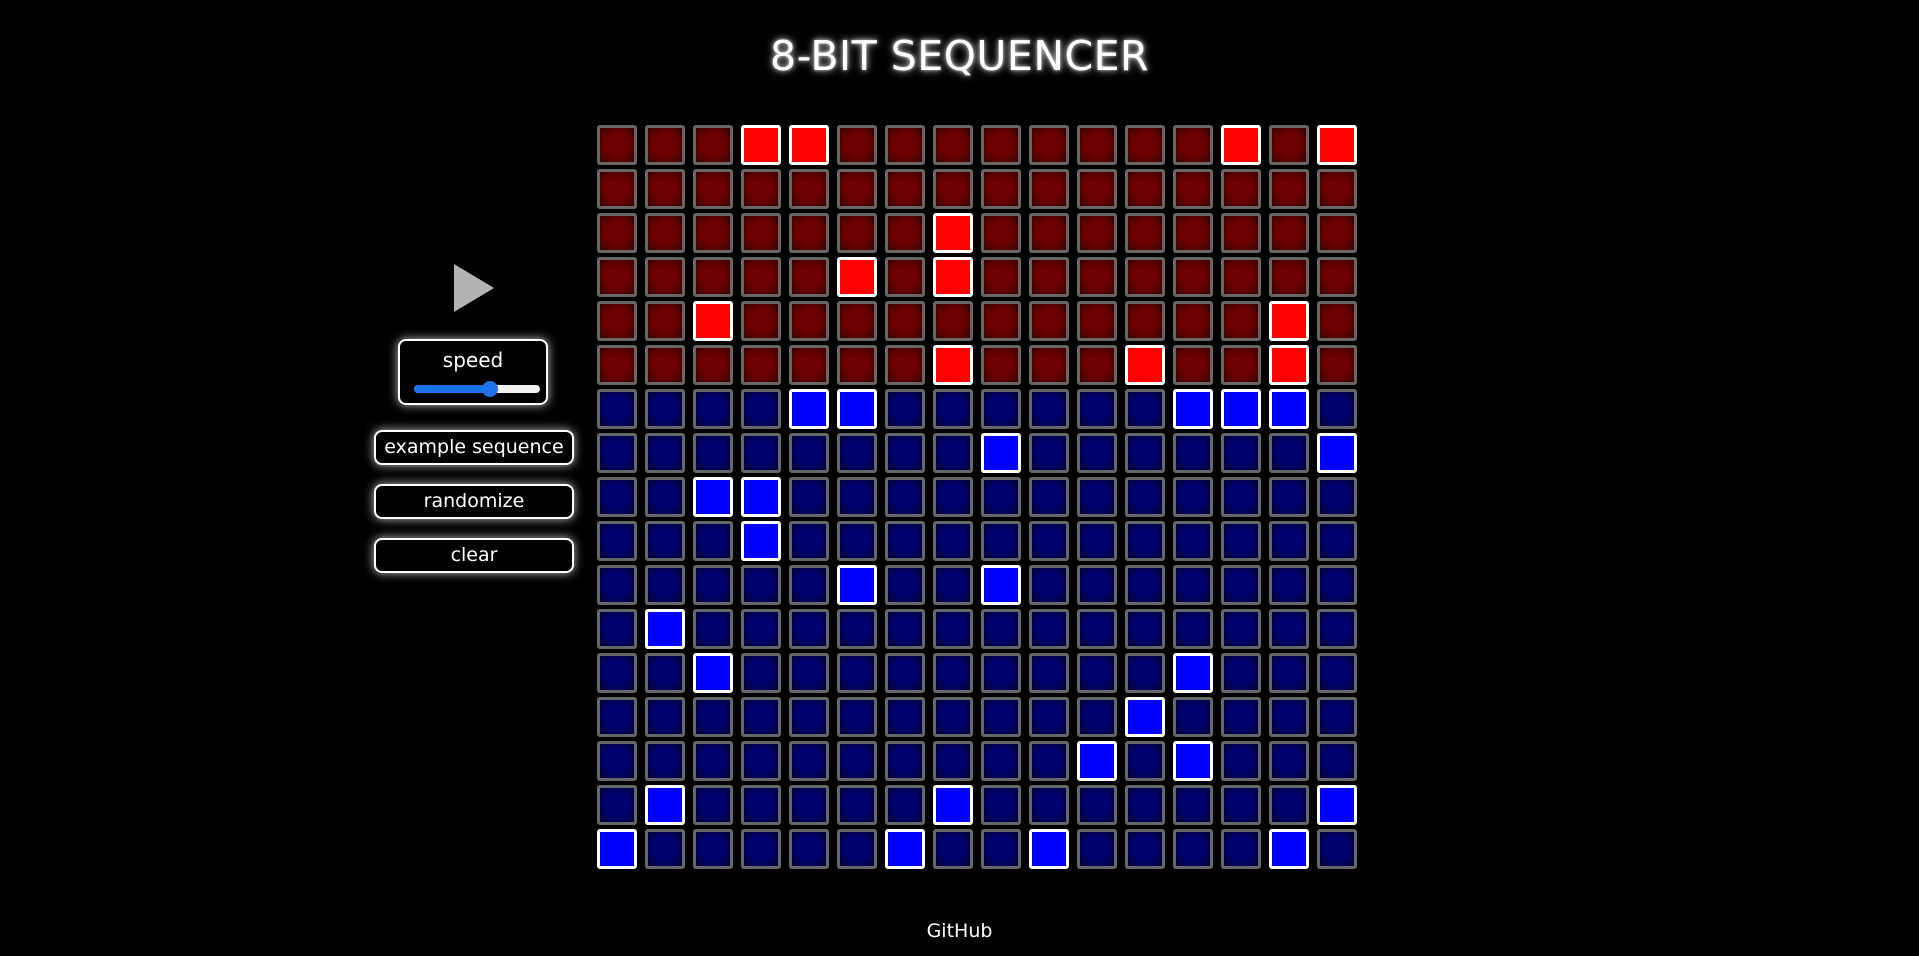 This screenshot has height=956, width=1919. What do you see at coordinates (1049, 321) in the screenshot?
I see `grid-cell-r4-c9` at bounding box center [1049, 321].